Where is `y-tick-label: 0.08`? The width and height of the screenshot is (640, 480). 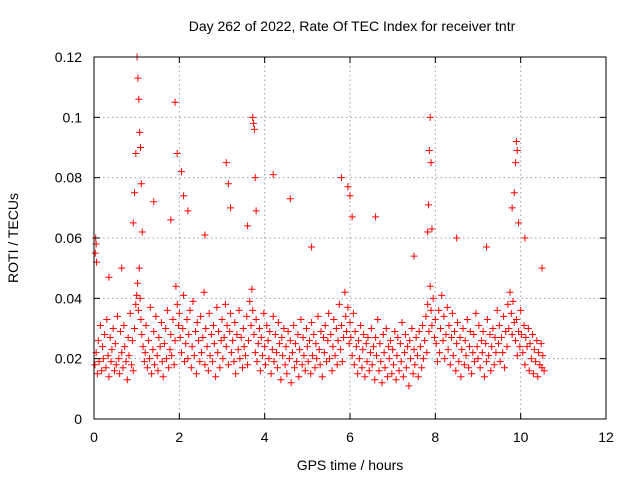 y-tick-label: 0.08 is located at coordinates (68, 178).